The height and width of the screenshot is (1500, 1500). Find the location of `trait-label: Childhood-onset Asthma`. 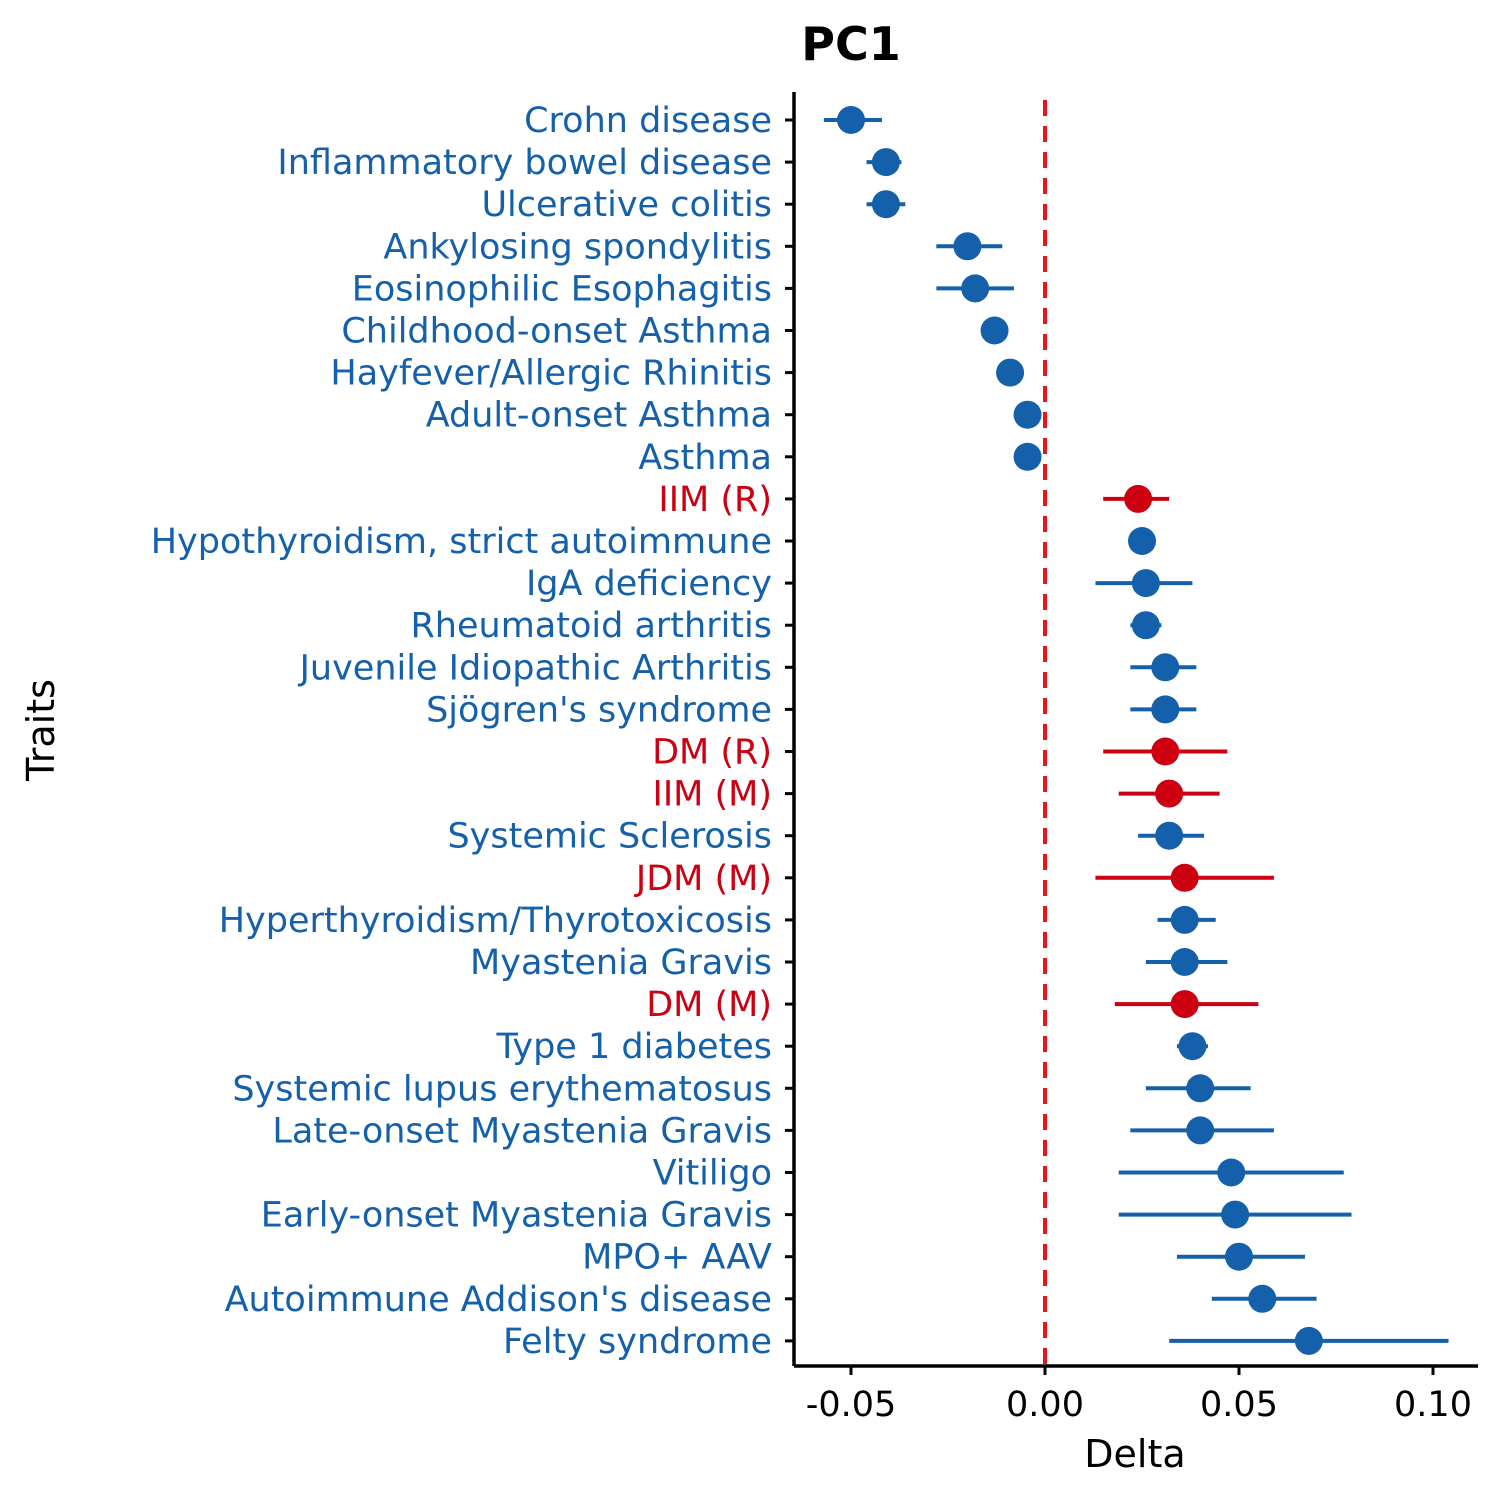

trait-label: Childhood-onset Asthma is located at coordinates (556, 332).